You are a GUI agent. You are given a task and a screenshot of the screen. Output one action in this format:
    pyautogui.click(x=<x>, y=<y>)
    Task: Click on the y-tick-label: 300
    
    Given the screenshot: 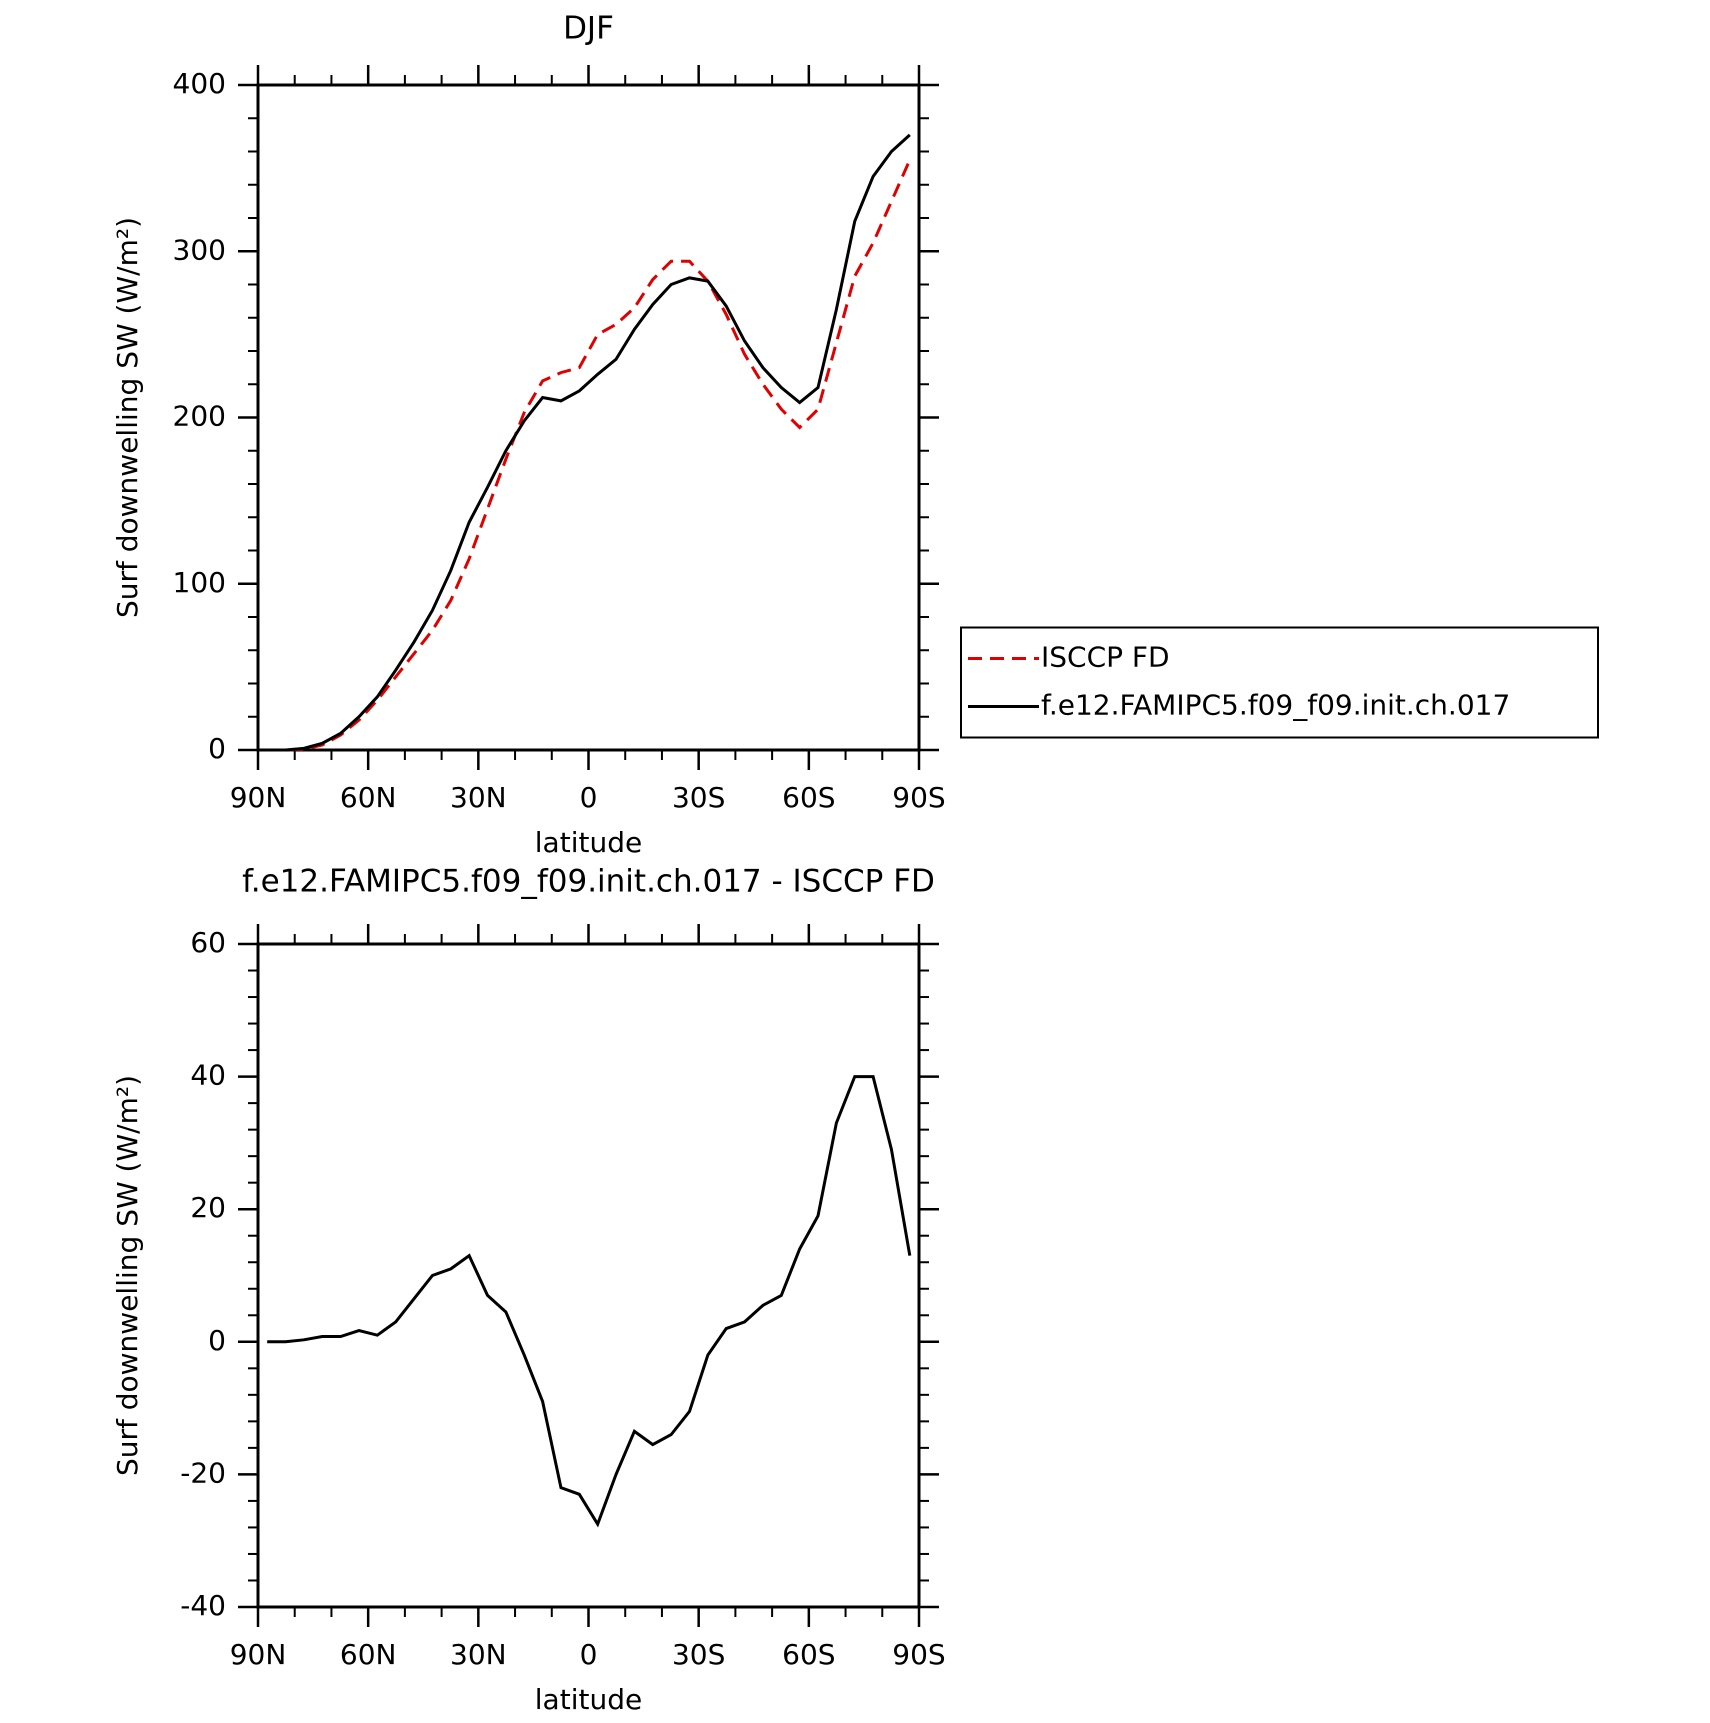 What is the action you would take?
    pyautogui.click(x=199, y=249)
    